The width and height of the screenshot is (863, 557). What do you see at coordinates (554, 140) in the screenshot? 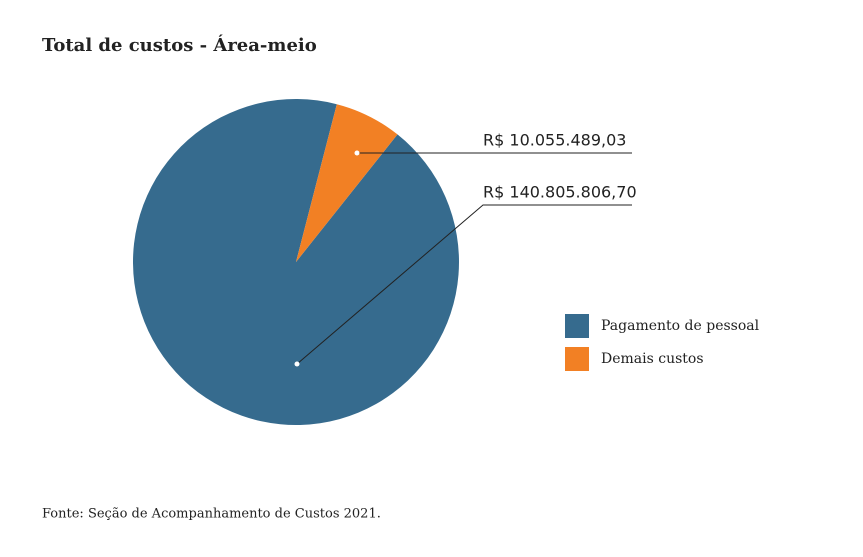
I see `value-label: R$ 10.055.489,03` at bounding box center [554, 140].